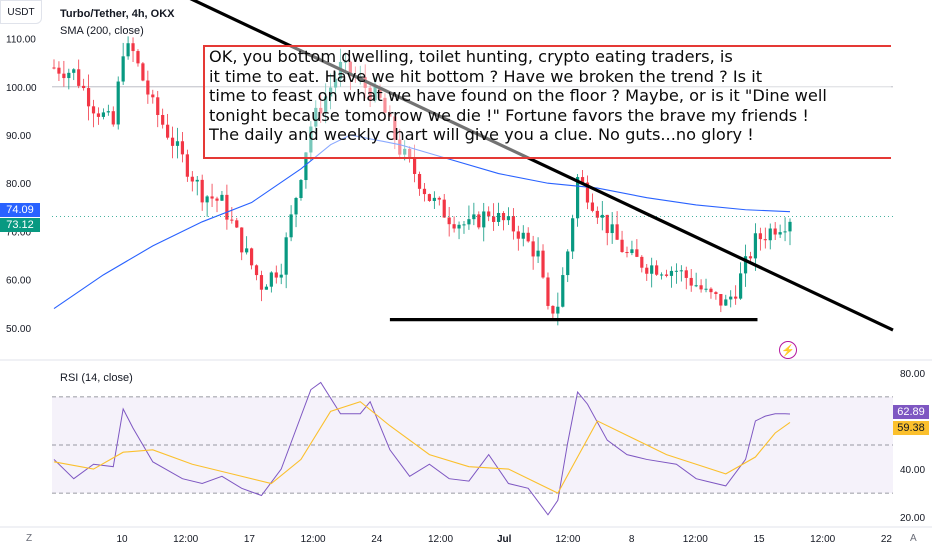 This screenshot has height=555, width=932. Describe the element at coordinates (29, 538) in the screenshot. I see `timezone-button: Z` at that location.